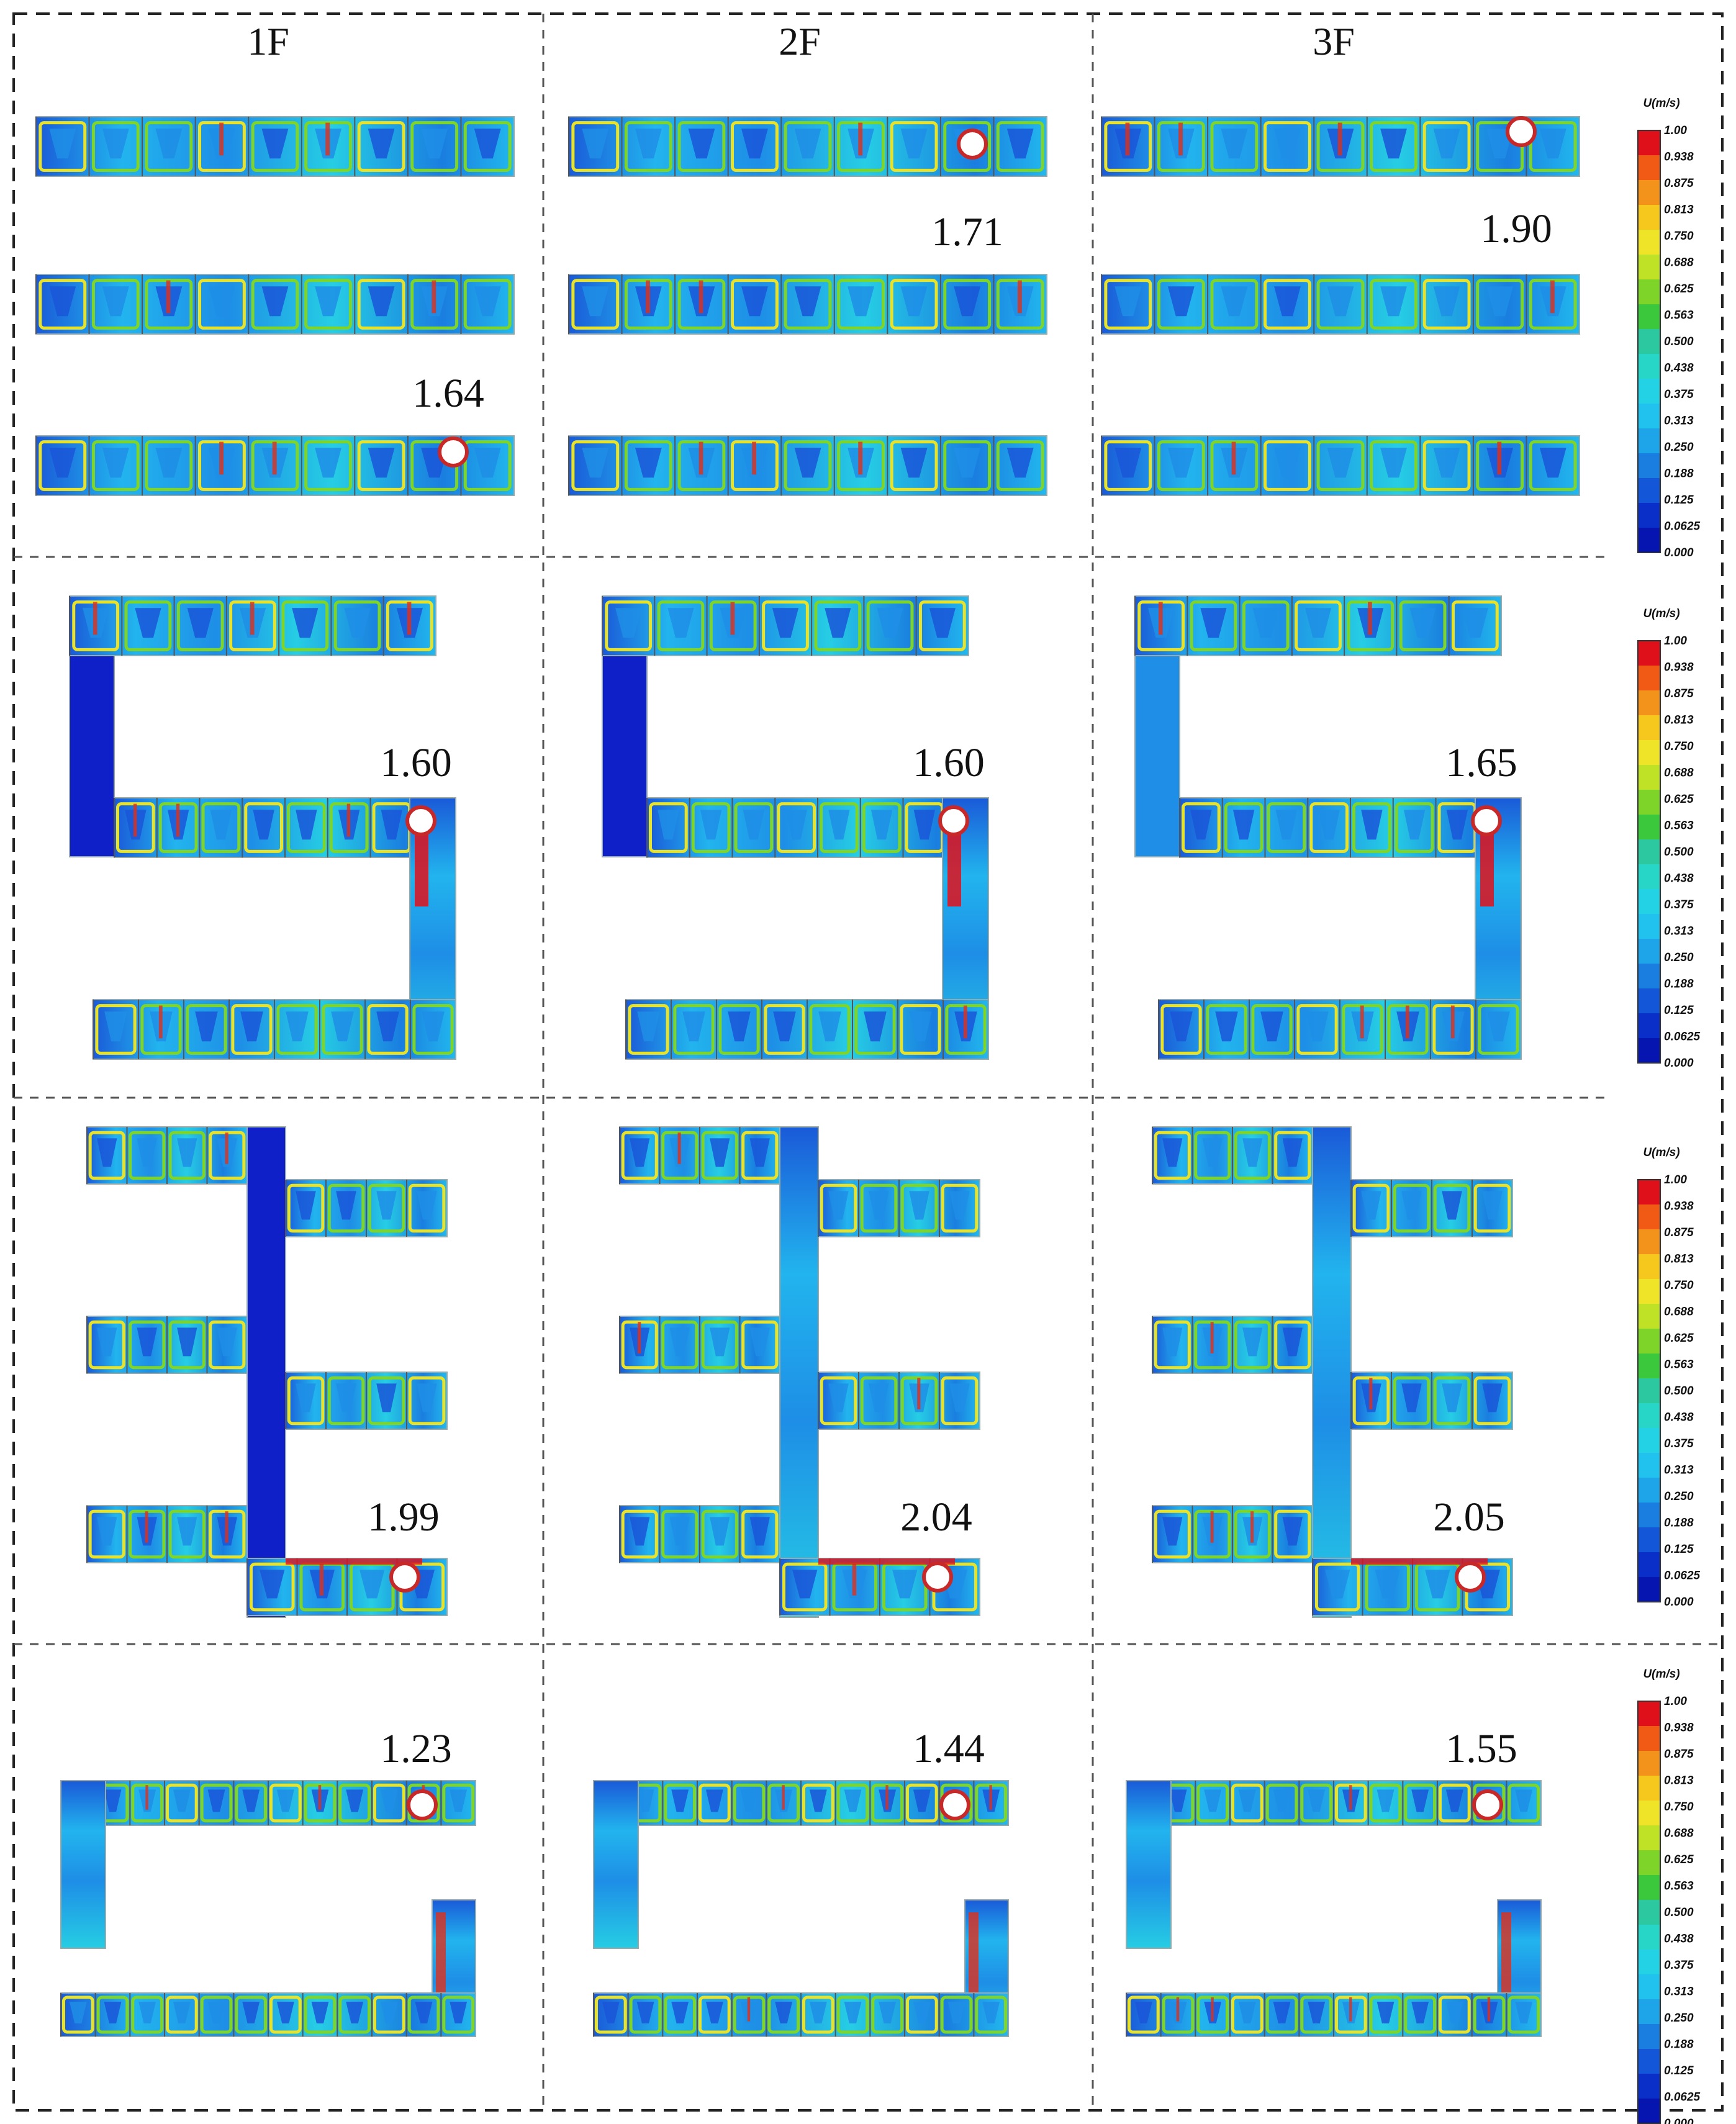 The image size is (1736, 2124). What do you see at coordinates (1661, 613) in the screenshot?
I see `colorbar-title: U(m/s)` at bounding box center [1661, 613].